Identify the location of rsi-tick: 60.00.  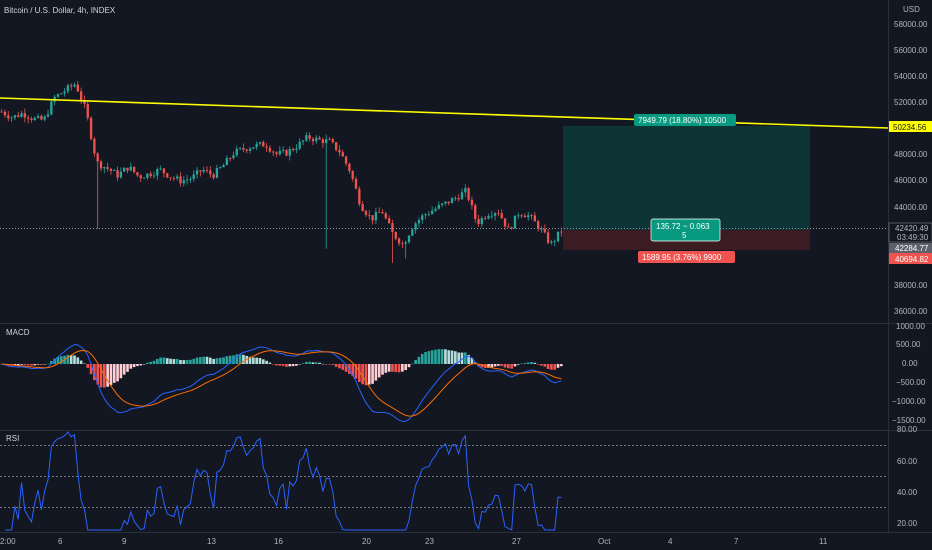
(907, 461).